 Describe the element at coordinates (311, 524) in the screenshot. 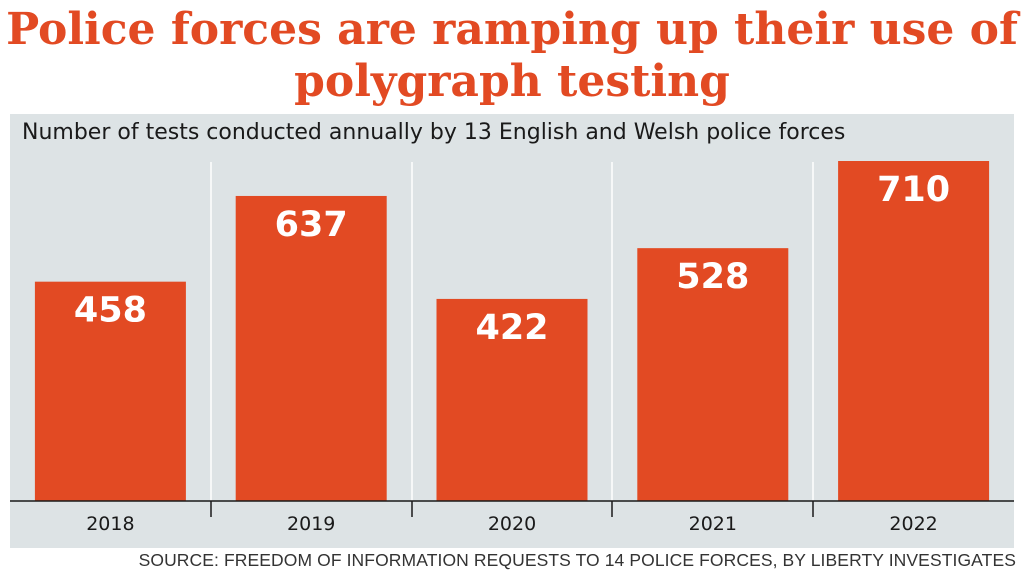

I see `x-tick-label-2019: 2019` at that location.